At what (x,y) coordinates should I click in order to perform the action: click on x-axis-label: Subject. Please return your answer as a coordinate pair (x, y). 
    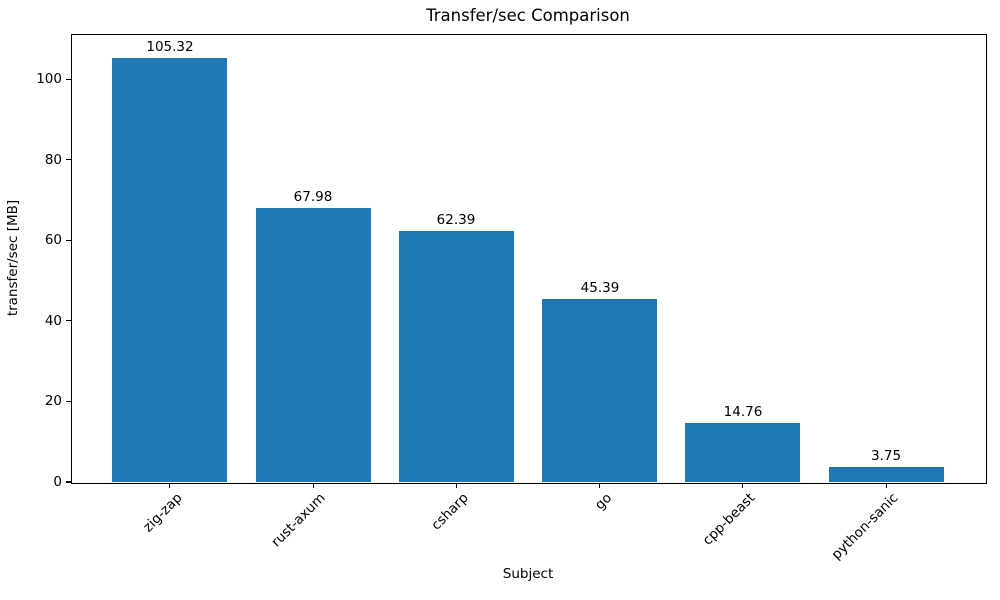
    Looking at the image, I should click on (528, 574).